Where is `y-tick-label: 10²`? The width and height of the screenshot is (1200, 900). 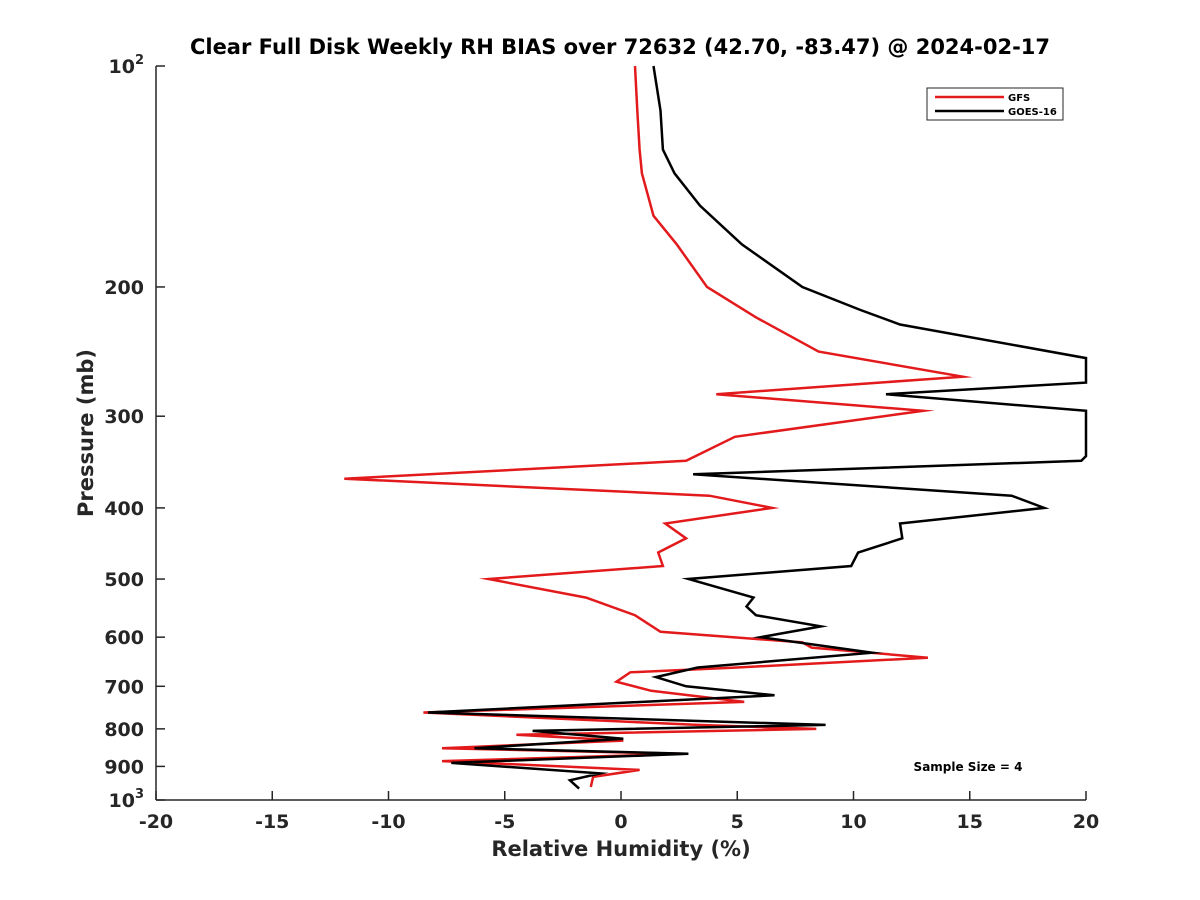 y-tick-label: 10² is located at coordinates (127, 65).